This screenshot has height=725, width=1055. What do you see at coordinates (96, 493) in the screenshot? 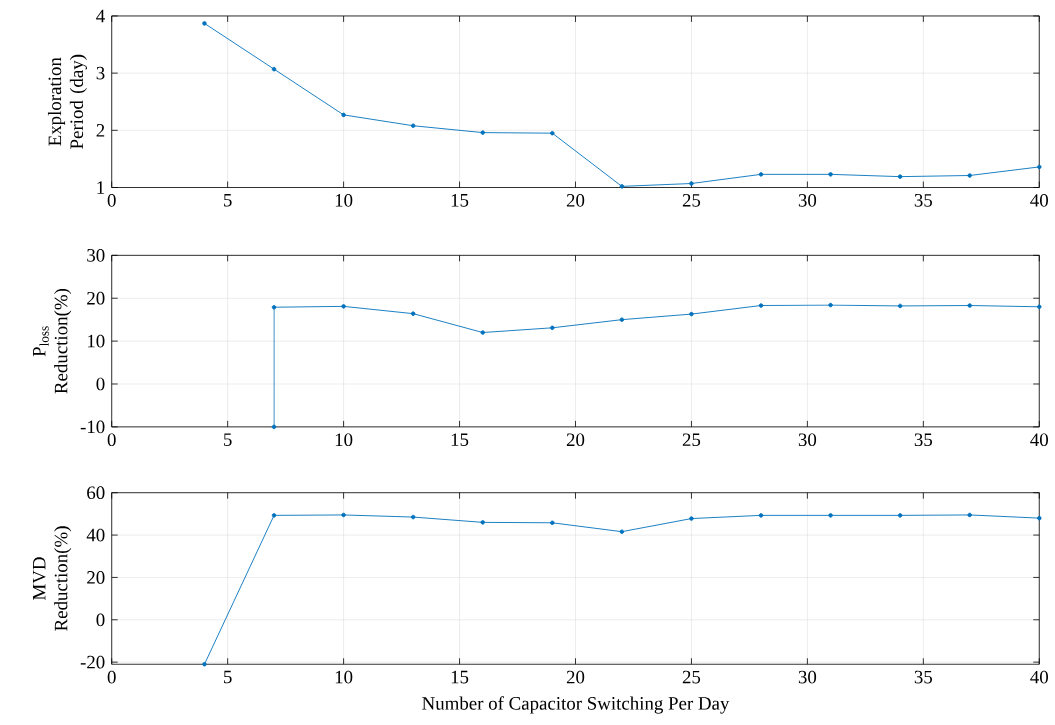
I see `y-tick-label: 60` at bounding box center [96, 493].